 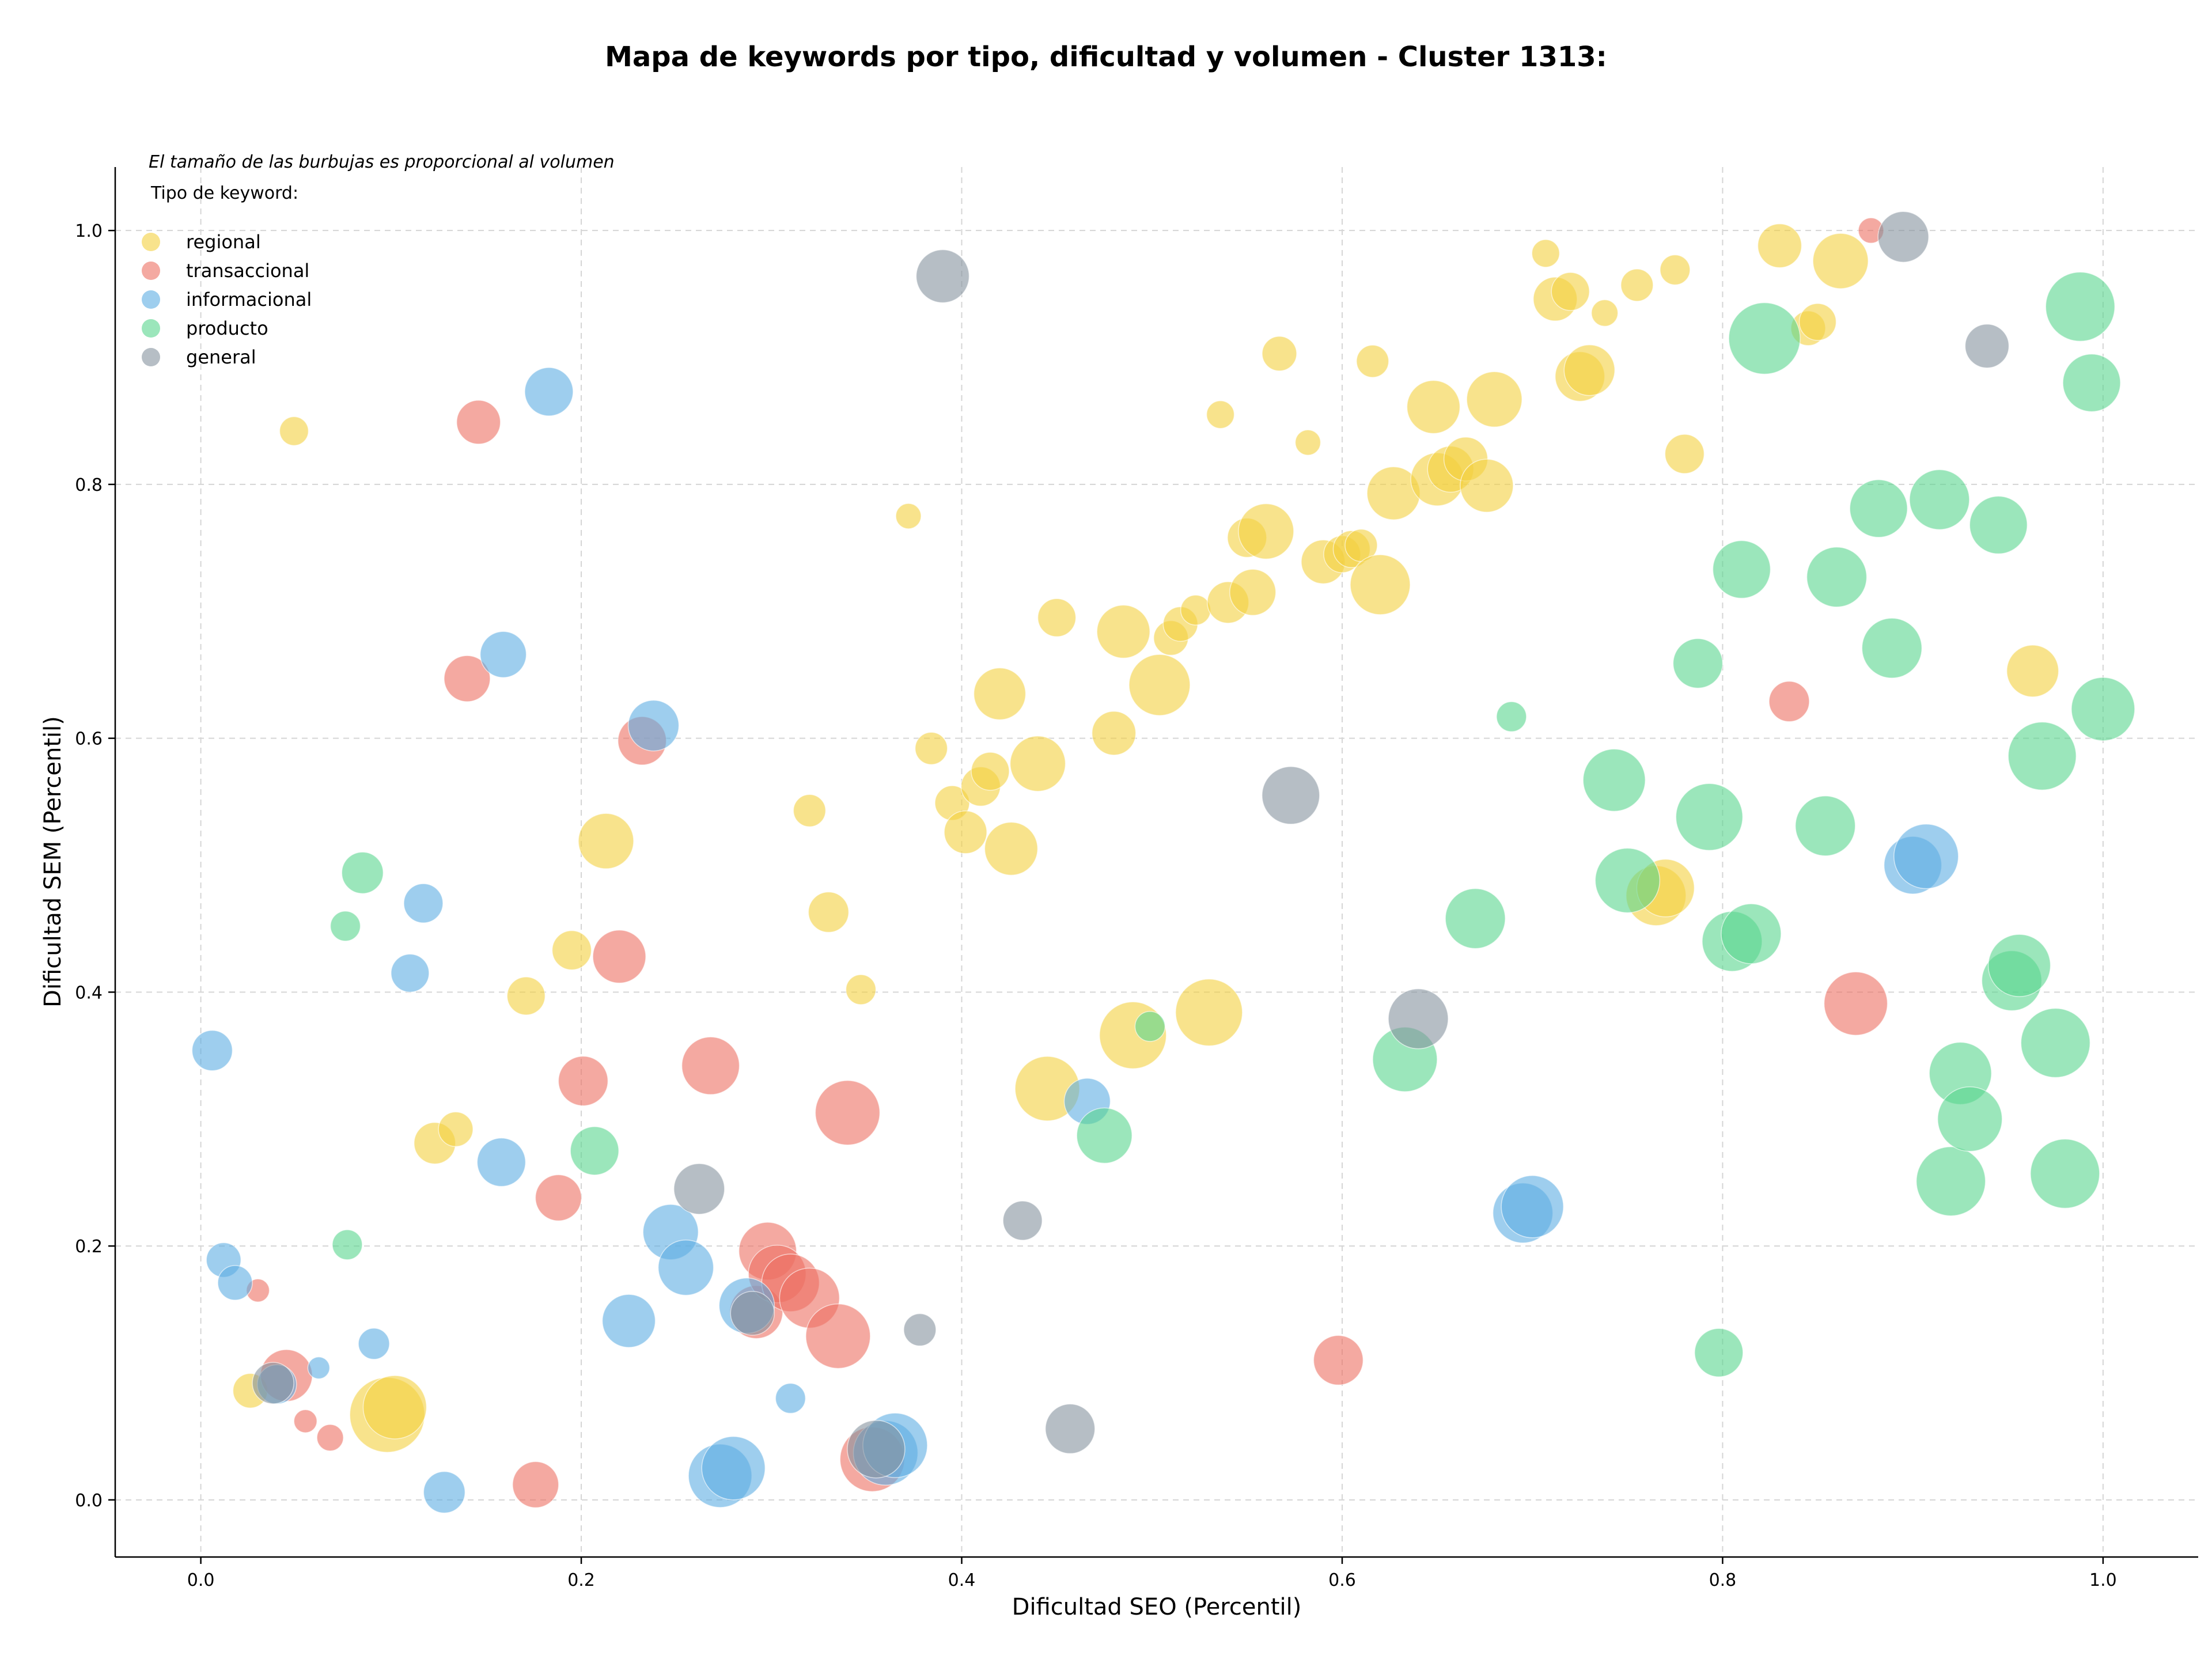 I want to click on legend-marker-informacional, so click(x=151, y=299).